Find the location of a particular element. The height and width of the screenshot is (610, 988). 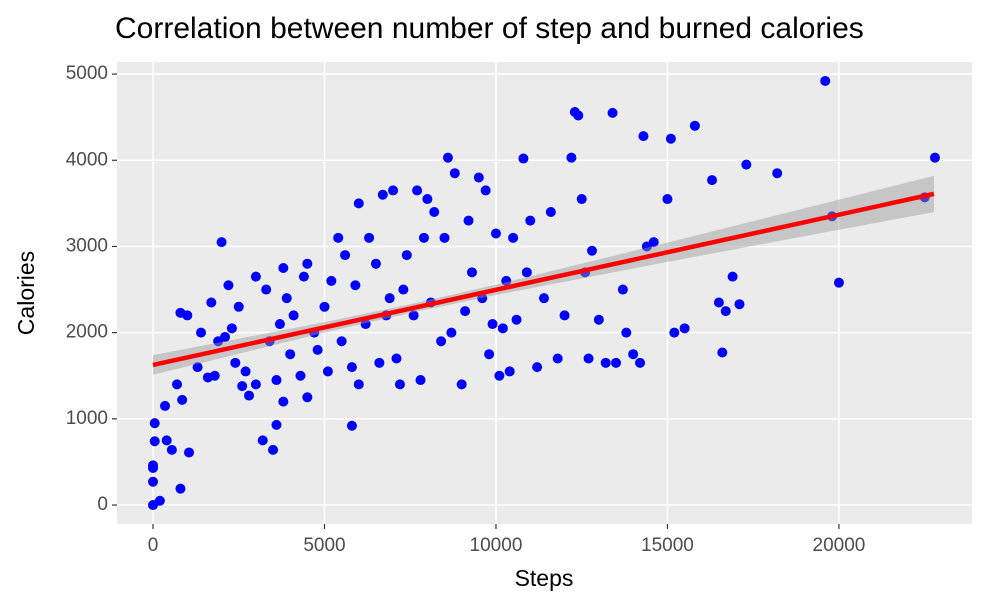

x-tick-label: 10000 is located at coordinates (496, 545).